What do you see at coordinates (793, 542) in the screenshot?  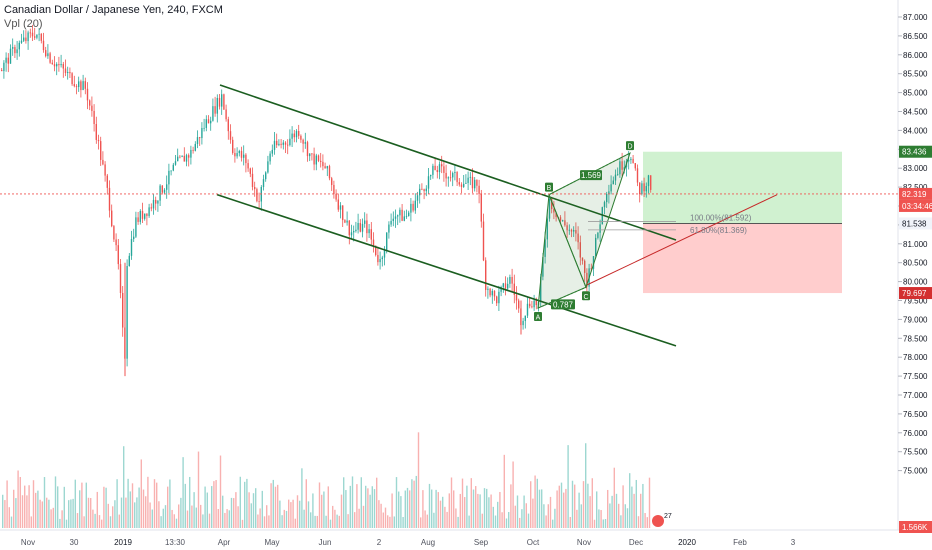 I see `x-tick-label: 3` at bounding box center [793, 542].